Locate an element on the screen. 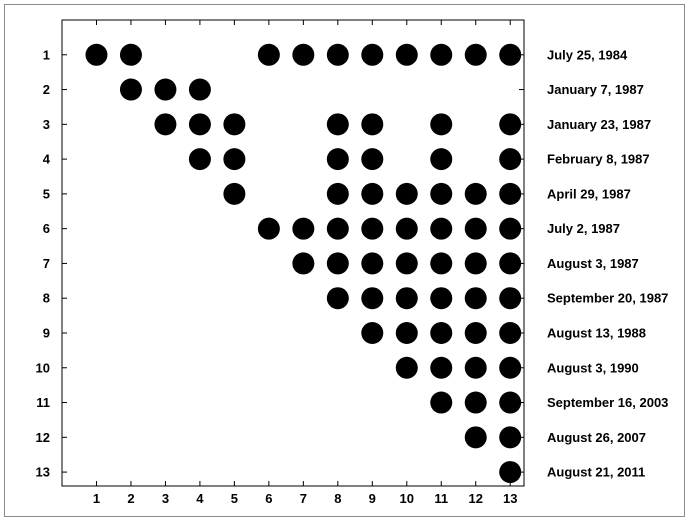 This screenshot has height=521, width=691. x-tick-label: 2 is located at coordinates (130, 498).